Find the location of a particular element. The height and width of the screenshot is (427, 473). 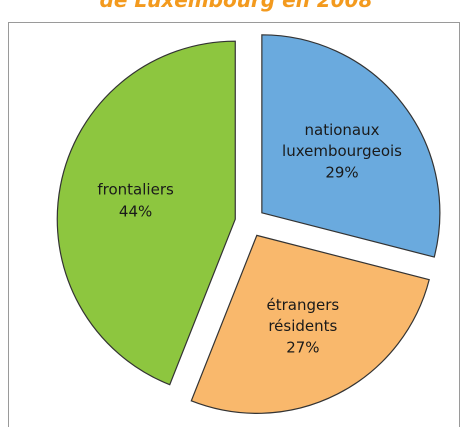

slice-value-label: 27% is located at coordinates (303, 347).